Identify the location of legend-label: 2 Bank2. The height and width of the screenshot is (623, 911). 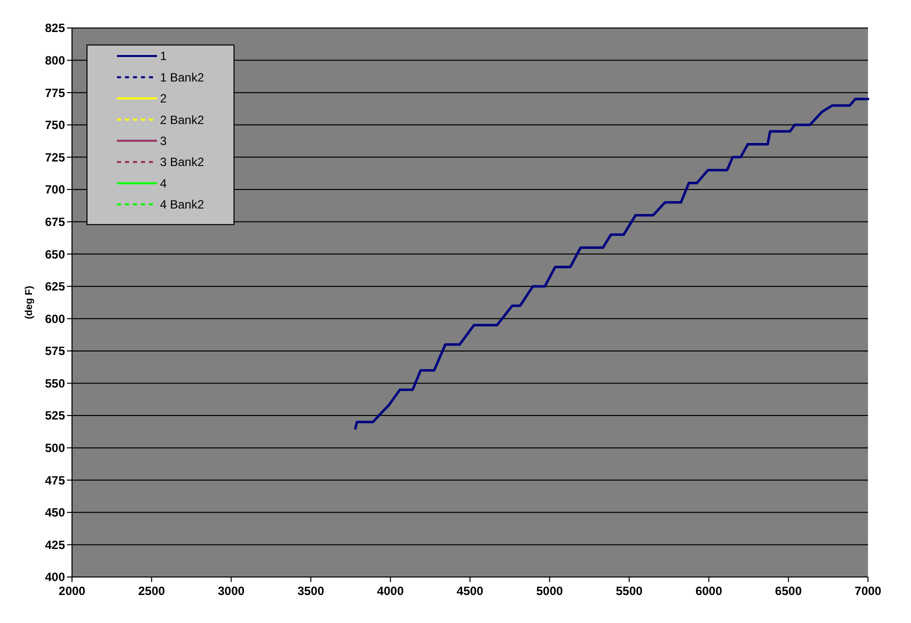
(182, 119).